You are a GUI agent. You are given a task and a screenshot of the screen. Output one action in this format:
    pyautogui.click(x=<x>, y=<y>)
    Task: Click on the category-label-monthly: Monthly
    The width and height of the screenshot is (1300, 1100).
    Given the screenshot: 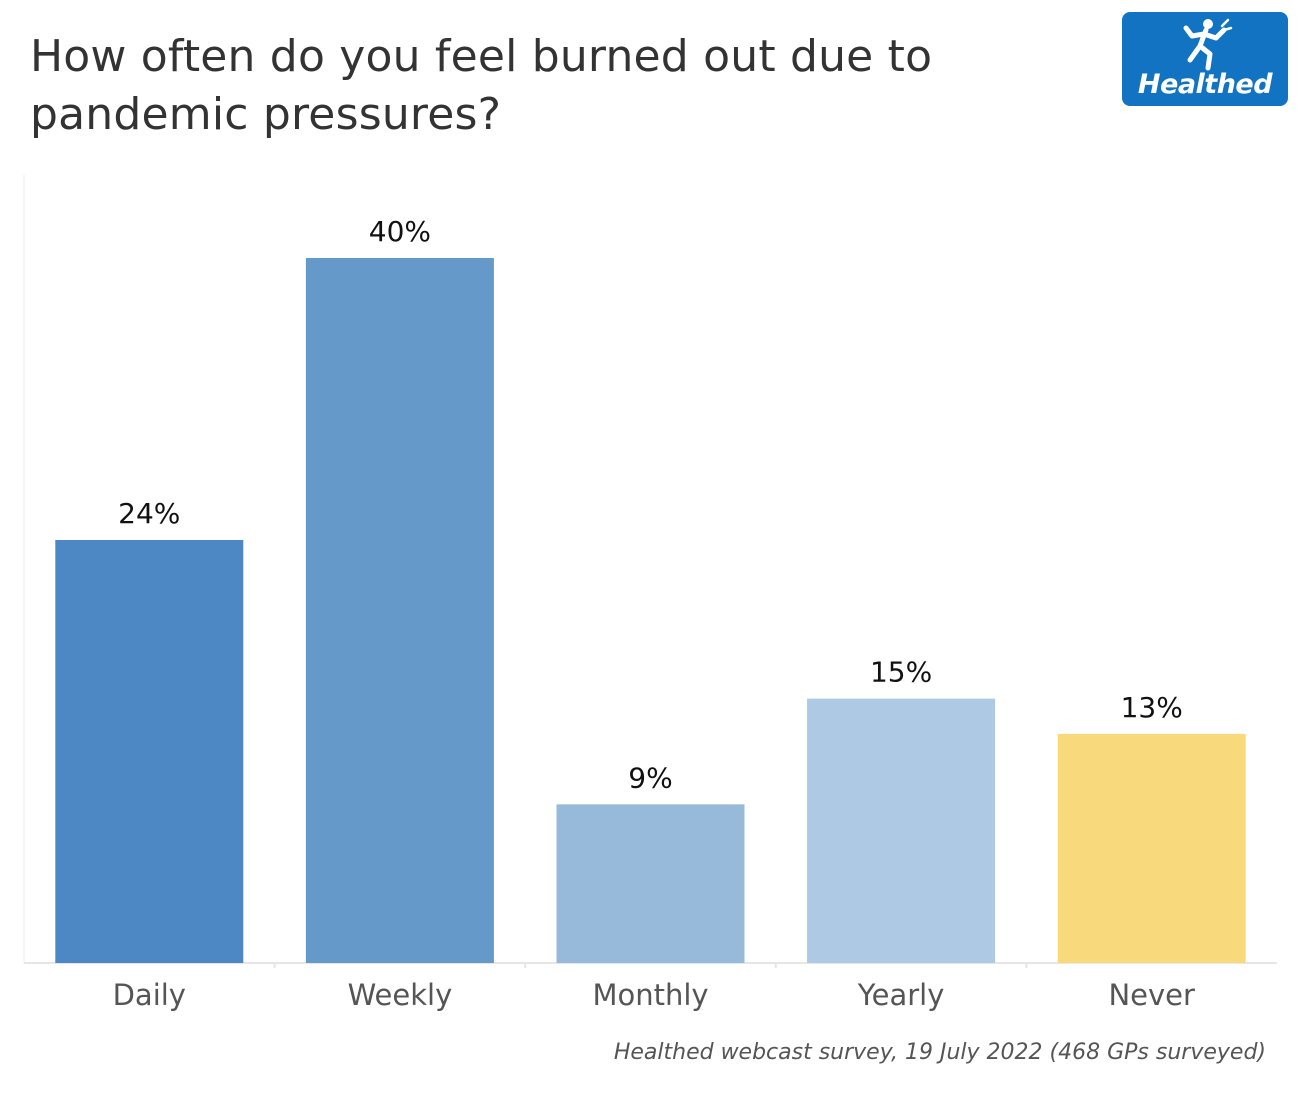 What is the action you would take?
    pyautogui.click(x=650, y=995)
    